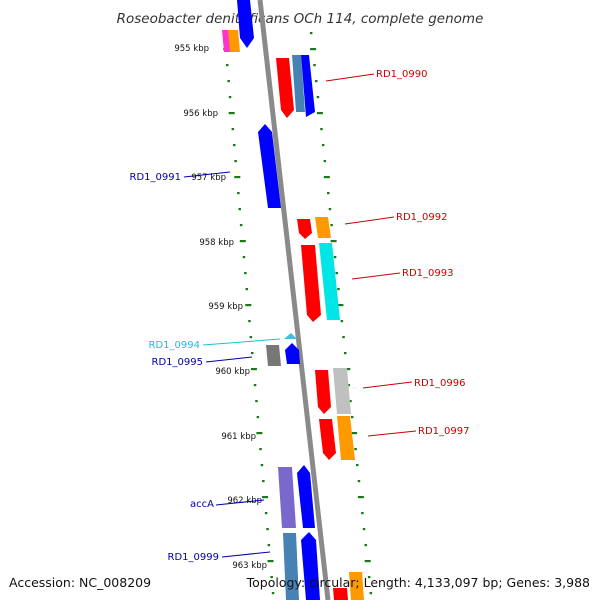  I want to click on gene-rd1-0997-orange, so click(346, 438).